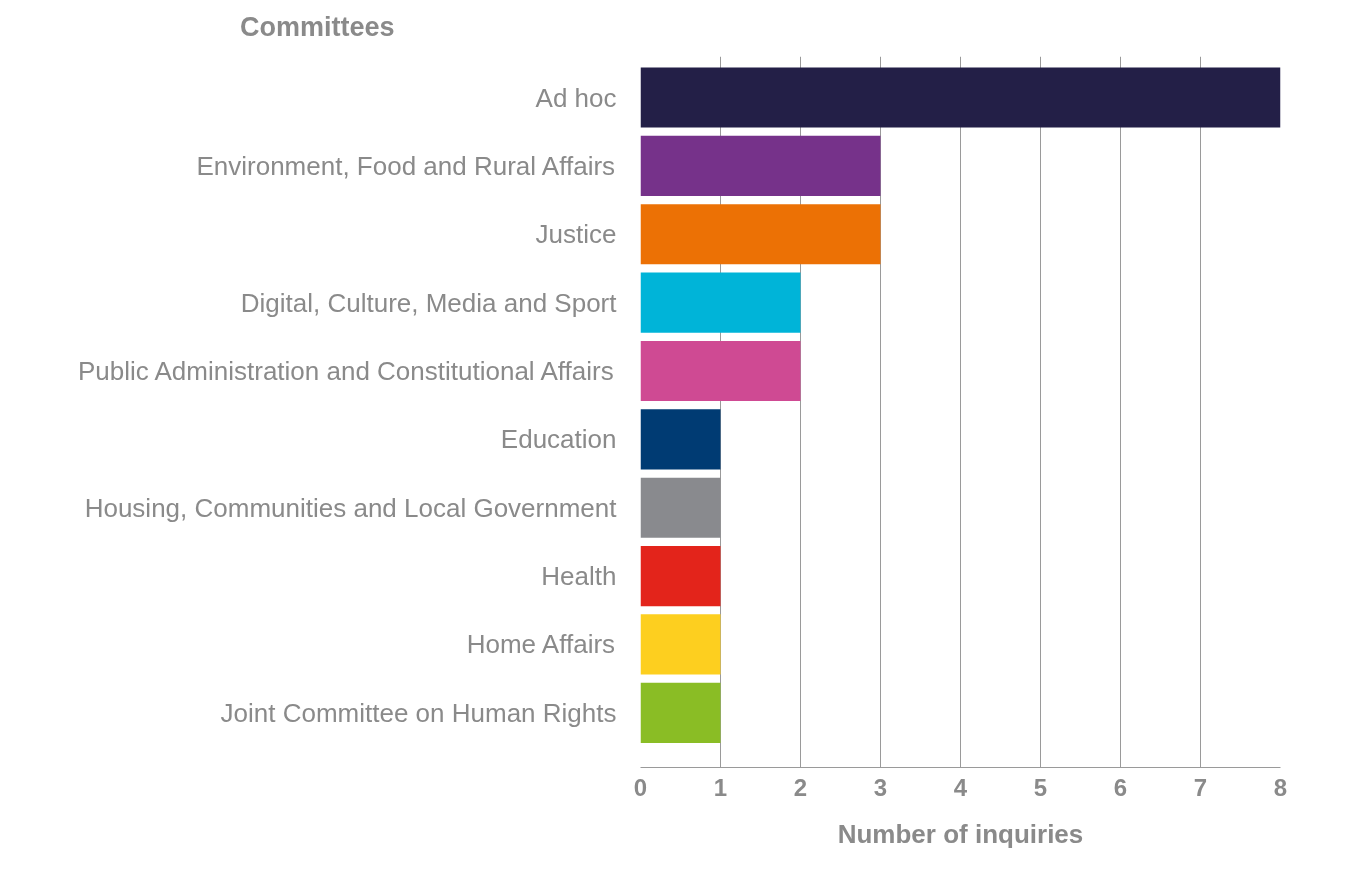  What do you see at coordinates (576, 234) in the screenshot?
I see `y-tick-label: Justice` at bounding box center [576, 234].